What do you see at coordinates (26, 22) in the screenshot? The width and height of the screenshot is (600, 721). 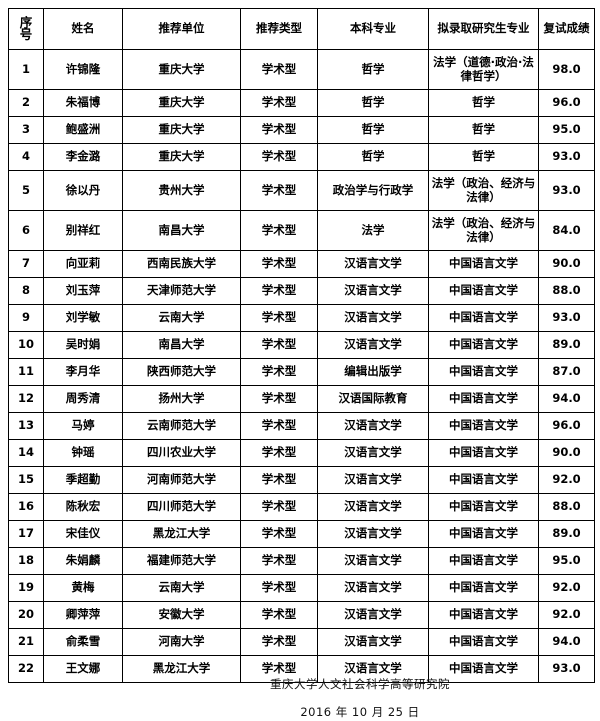 I see `column-header-index-line1: 序` at bounding box center [26, 22].